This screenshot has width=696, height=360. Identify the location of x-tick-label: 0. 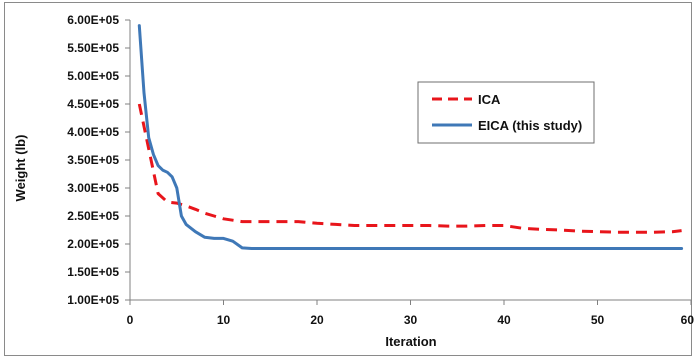
(130, 320).